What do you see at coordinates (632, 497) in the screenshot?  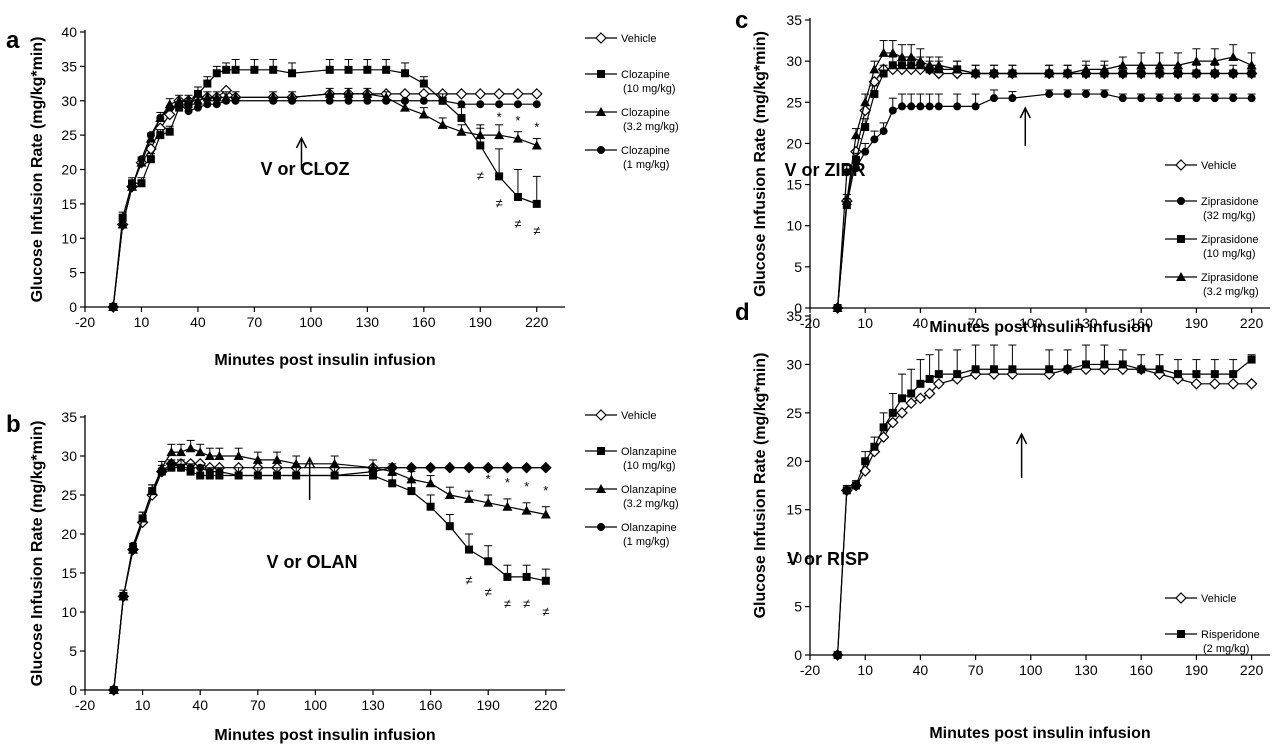 I see `legend-entry: Olanzapine (3.2 mg/kg)` at bounding box center [632, 497].